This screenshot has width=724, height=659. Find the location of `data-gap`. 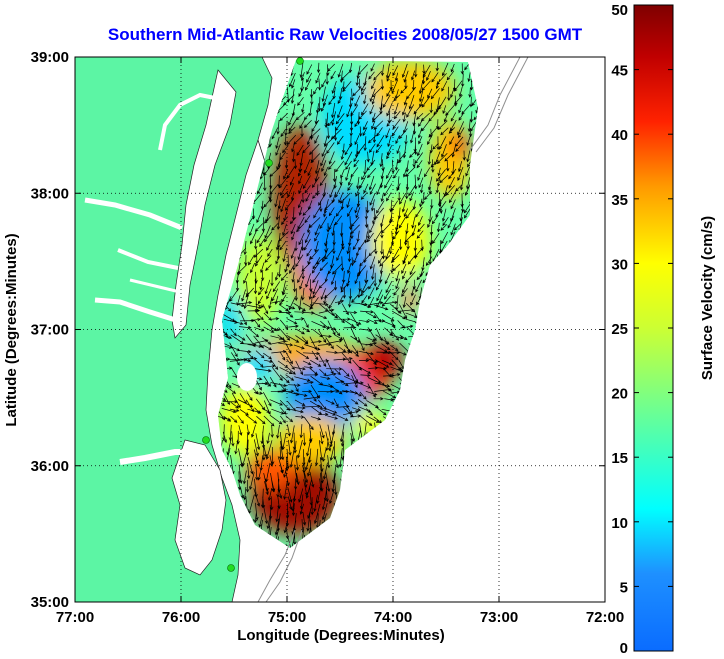

data-gap is located at coordinates (247, 377).